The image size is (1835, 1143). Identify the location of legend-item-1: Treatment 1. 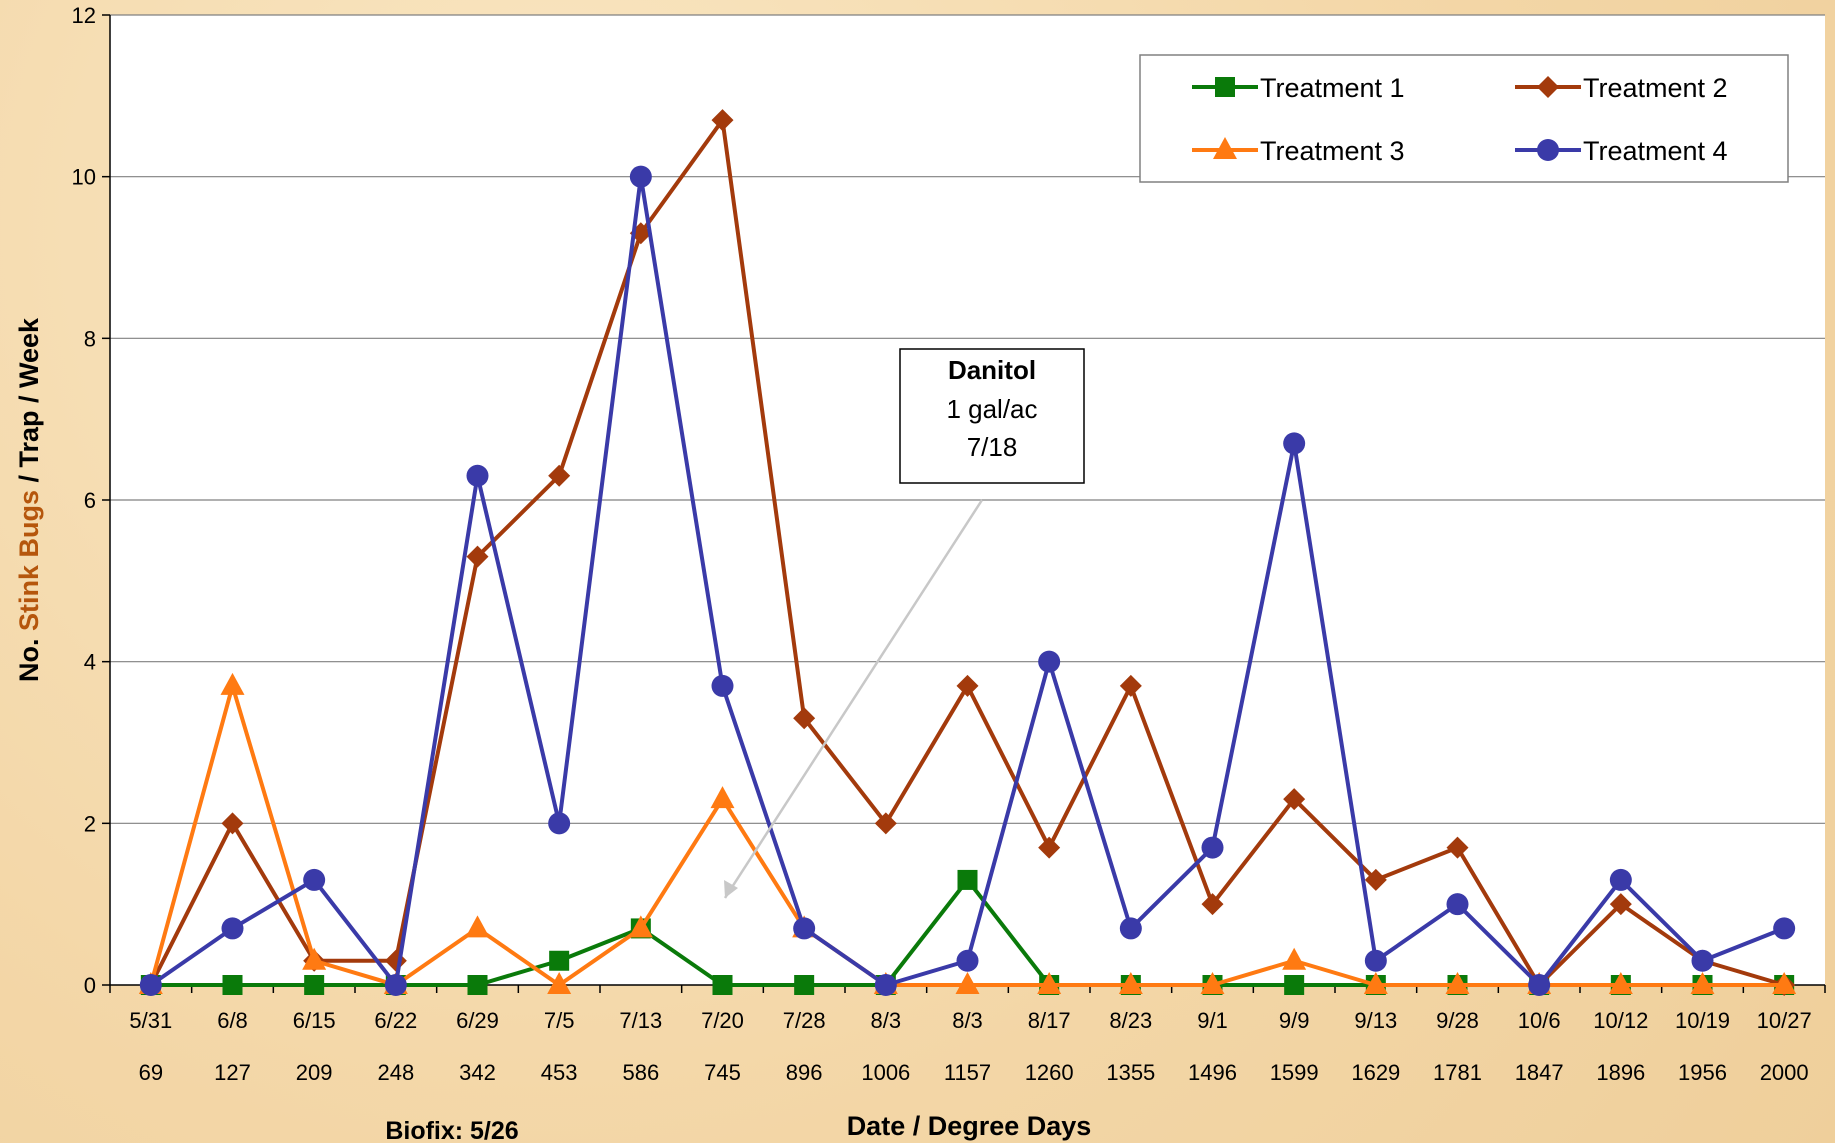
(1298, 88).